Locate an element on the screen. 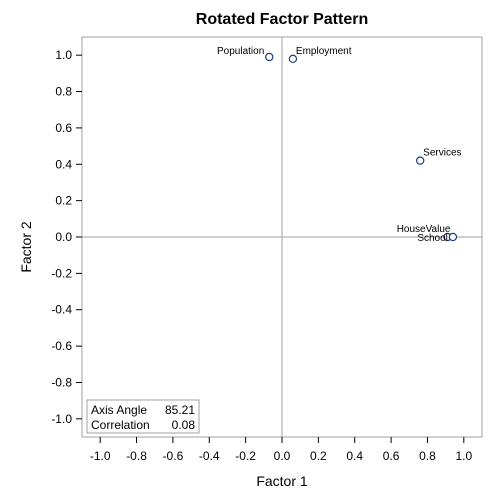 This screenshot has height=500, width=500. inset-box is located at coordinates (143, 416).